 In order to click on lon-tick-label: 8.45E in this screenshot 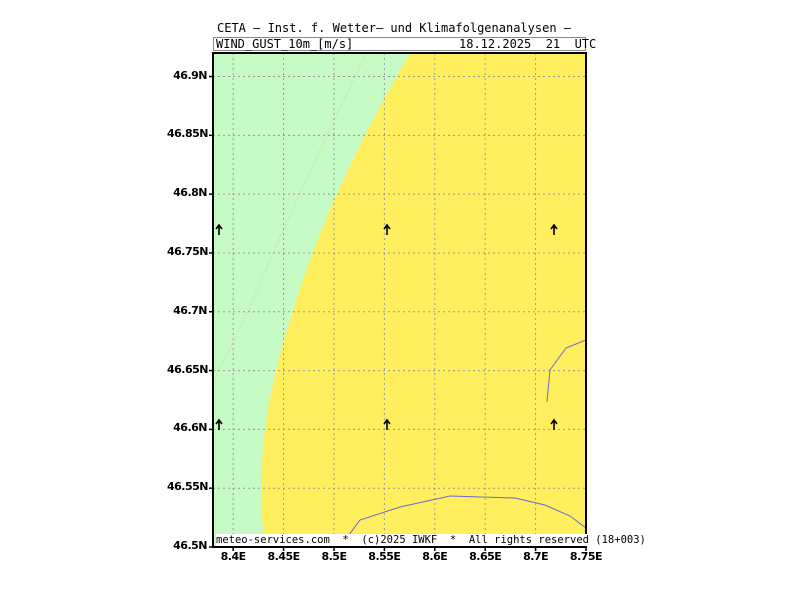, I will do `click(283, 556)`.